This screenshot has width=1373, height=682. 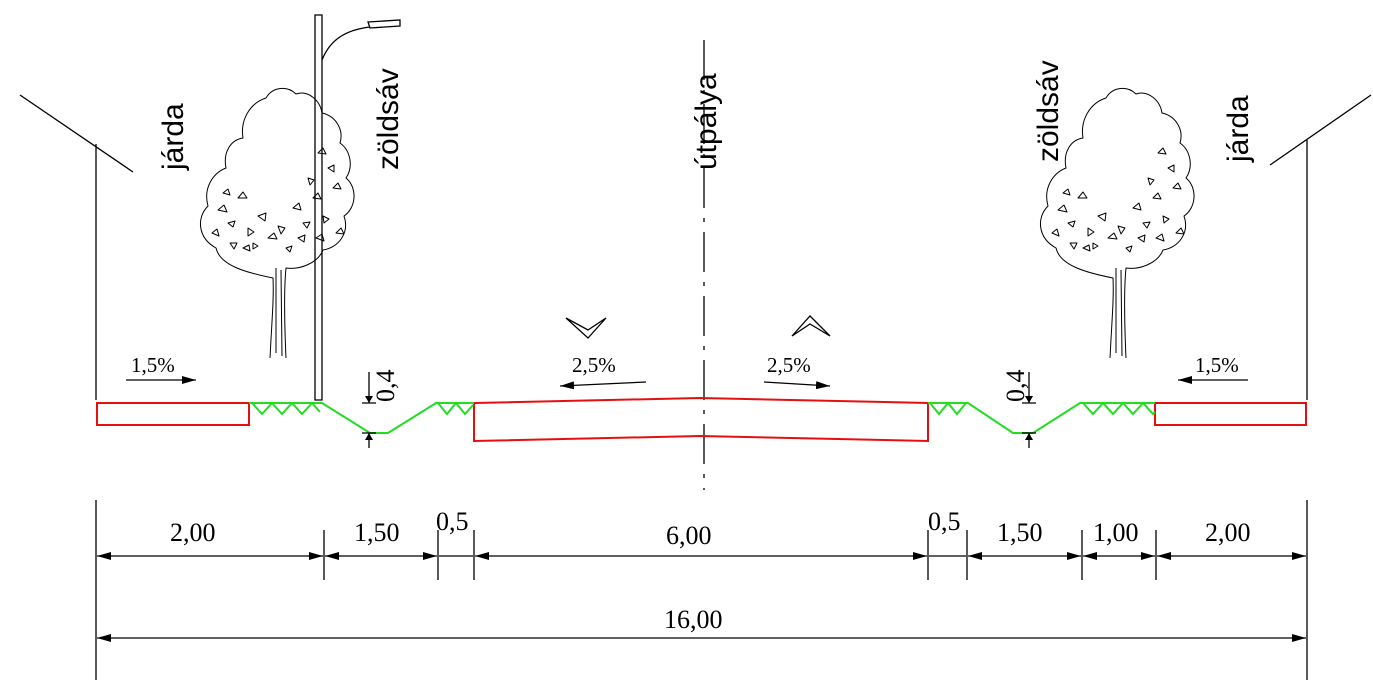 What do you see at coordinates (1042, 408) in the screenshot?
I see `grass-hatch-right` at bounding box center [1042, 408].